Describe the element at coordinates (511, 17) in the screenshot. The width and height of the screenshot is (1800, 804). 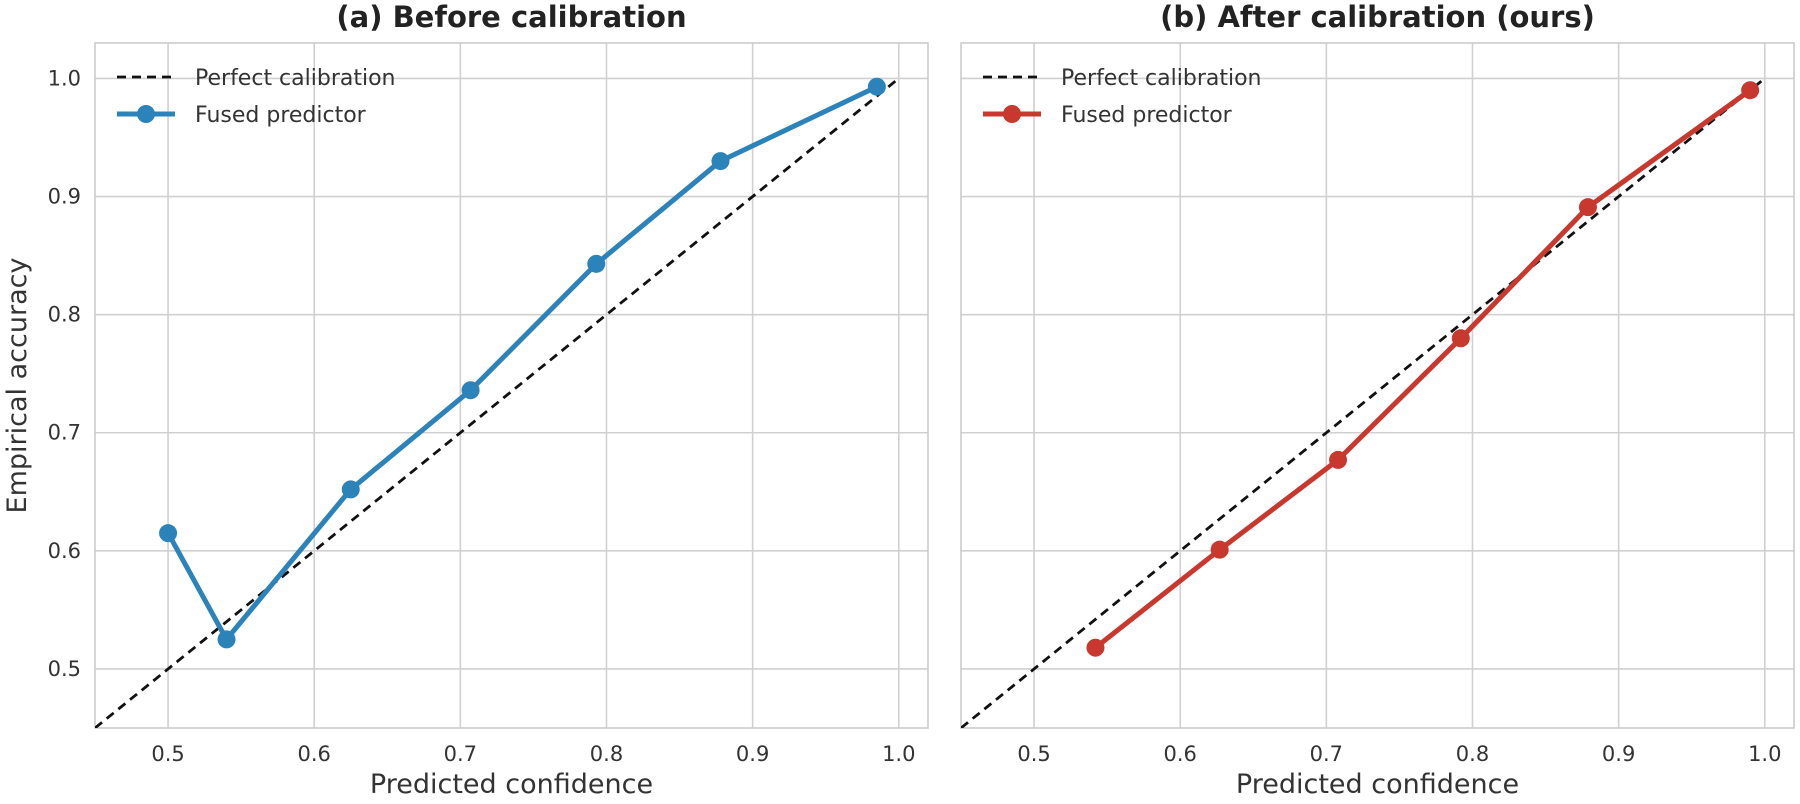
I see `panel-a-title: (a) Before calibration` at that location.